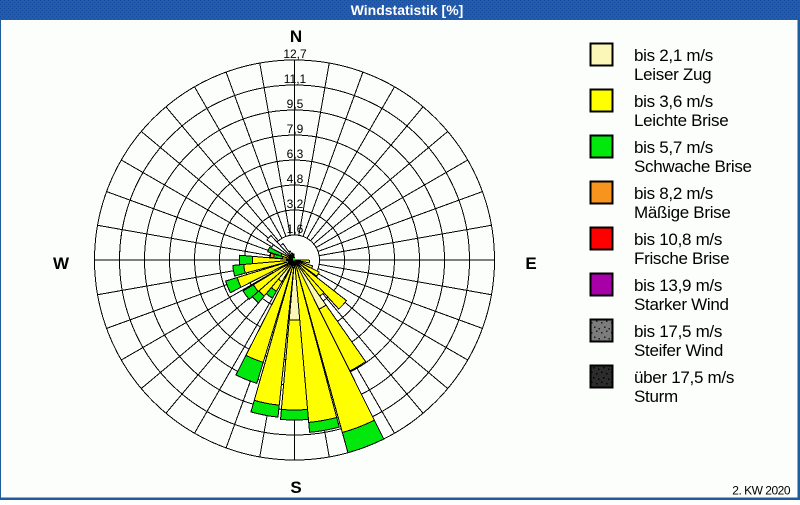 Image resolution: width=800 pixels, height=505 pixels. What do you see at coordinates (673, 147) in the screenshot?
I see `svg-text: bis 5,7 m/s` at bounding box center [673, 147].